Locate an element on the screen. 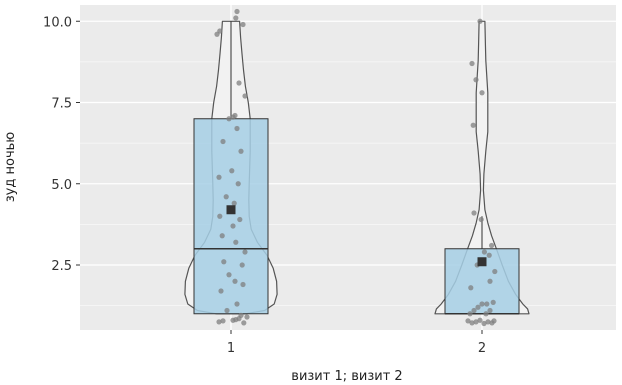  y-tick-label: 10.0 is located at coordinates (57, 22).